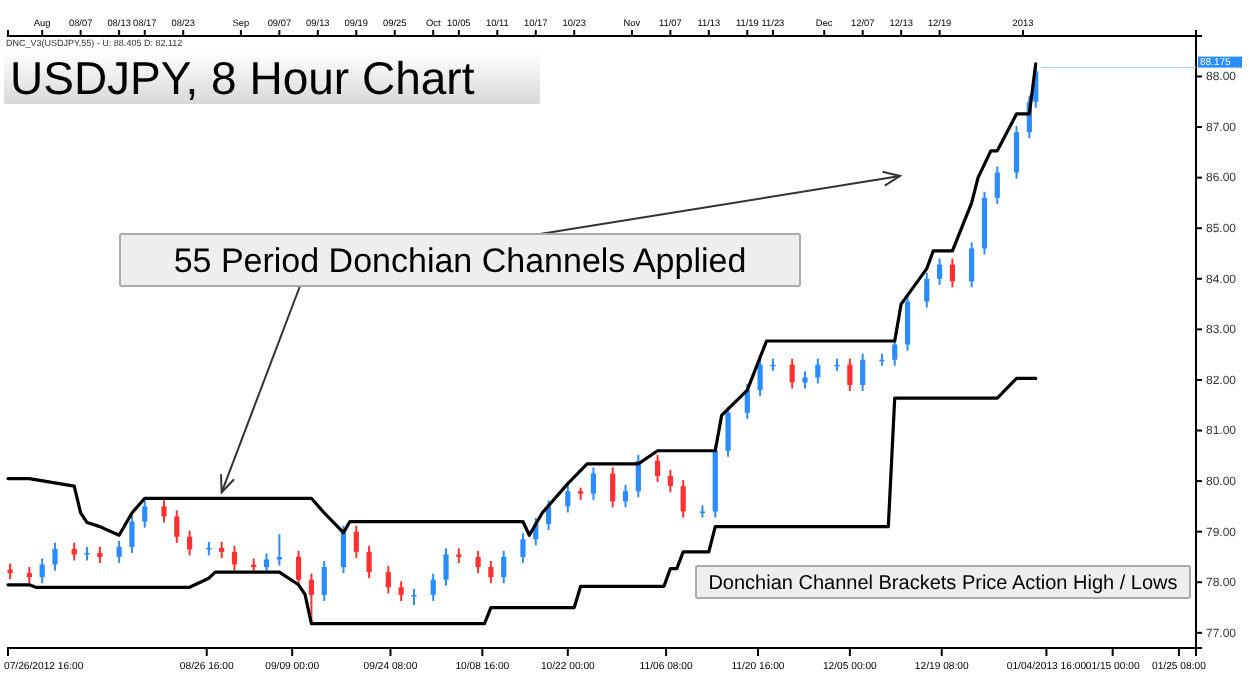 This screenshot has width=1248, height=686. I want to click on annotation: Donchian Channel Brackets Price Action High / Lows, so click(943, 584).